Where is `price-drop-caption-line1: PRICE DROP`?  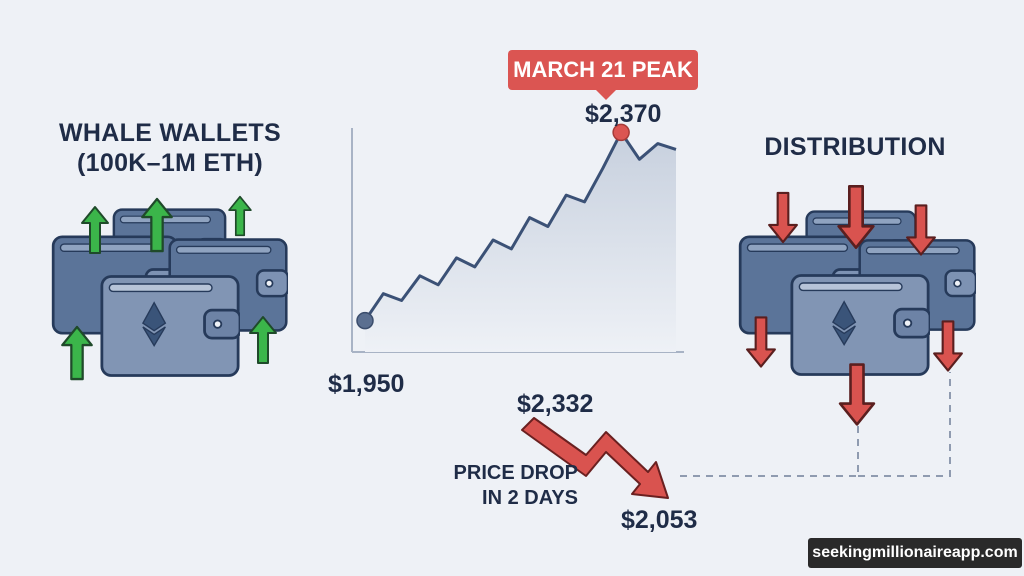
price-drop-caption-line1: PRICE DROP is located at coordinates (515, 473).